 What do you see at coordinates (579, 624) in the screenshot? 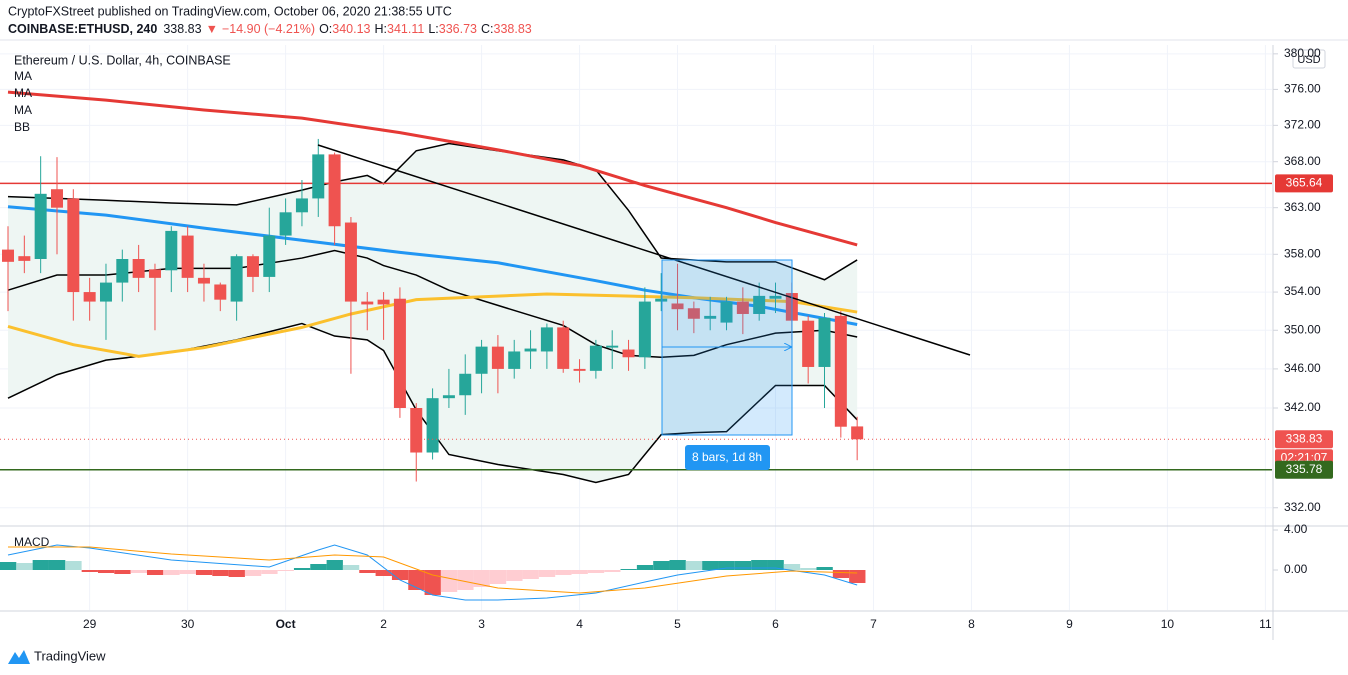
I see `x-tick-label: 4` at bounding box center [579, 624].